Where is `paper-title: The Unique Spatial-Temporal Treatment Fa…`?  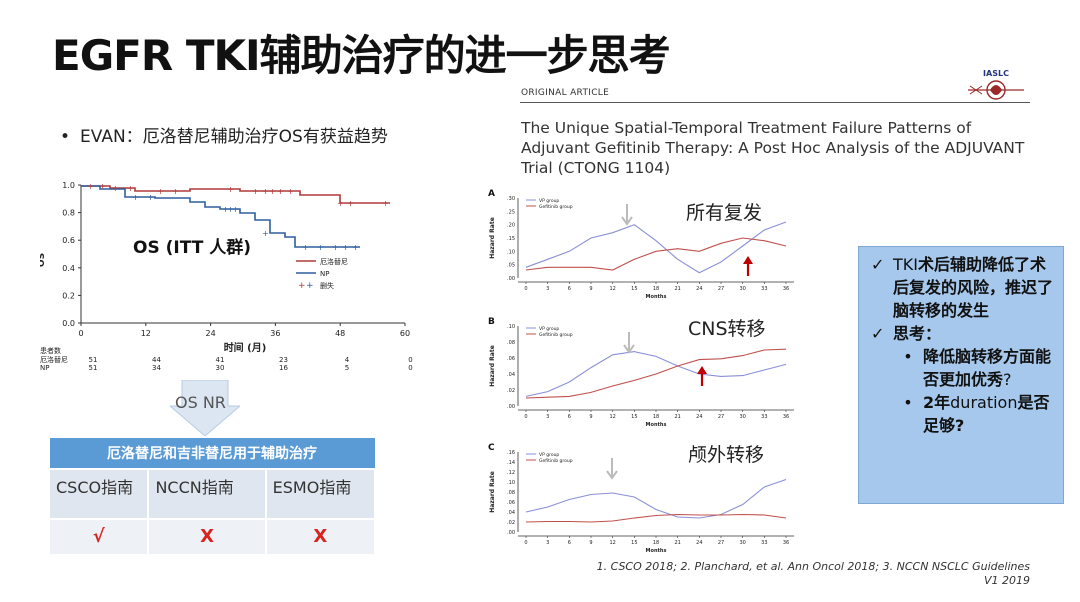 paper-title: The Unique Spatial-Temporal Treatment Fa… is located at coordinates (773, 148).